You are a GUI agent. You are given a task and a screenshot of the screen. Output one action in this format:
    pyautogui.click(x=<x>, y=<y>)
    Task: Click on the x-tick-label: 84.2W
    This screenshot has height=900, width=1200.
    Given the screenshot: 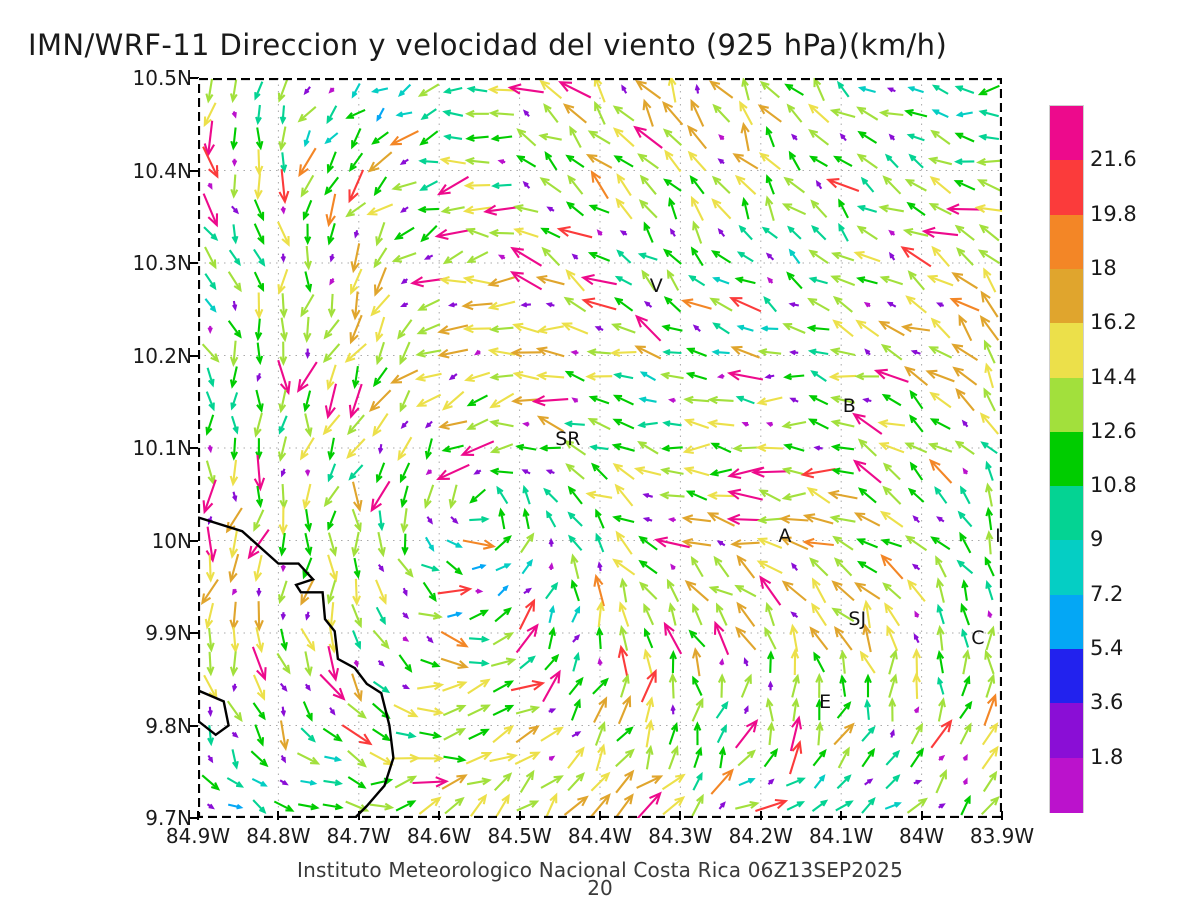 What is the action you would take?
    pyautogui.click(x=760, y=836)
    